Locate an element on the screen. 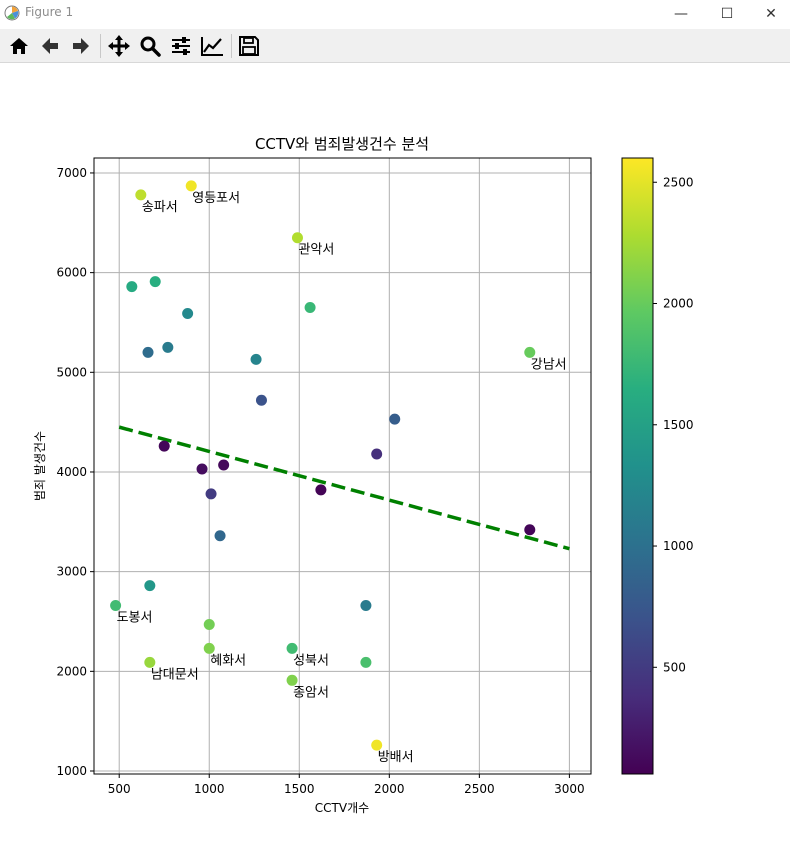  x-tick-label: 3000 is located at coordinates (569, 789).